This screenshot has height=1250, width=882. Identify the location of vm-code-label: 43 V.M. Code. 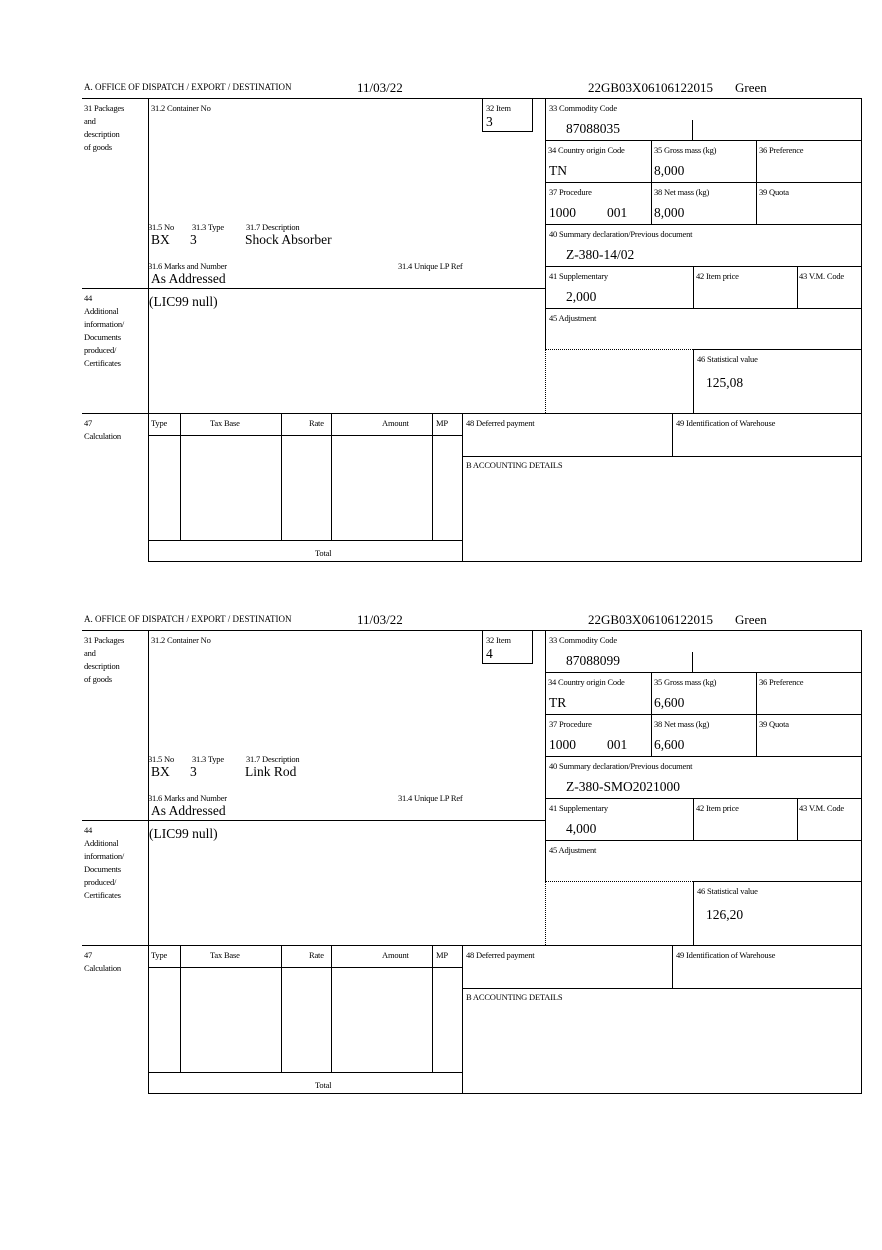
(821, 808).